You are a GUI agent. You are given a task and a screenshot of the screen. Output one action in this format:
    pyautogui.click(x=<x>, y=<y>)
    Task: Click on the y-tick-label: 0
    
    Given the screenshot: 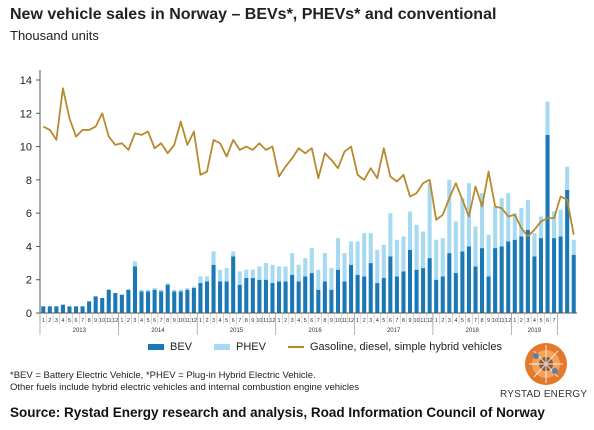 What is the action you would take?
    pyautogui.click(x=29, y=314)
    